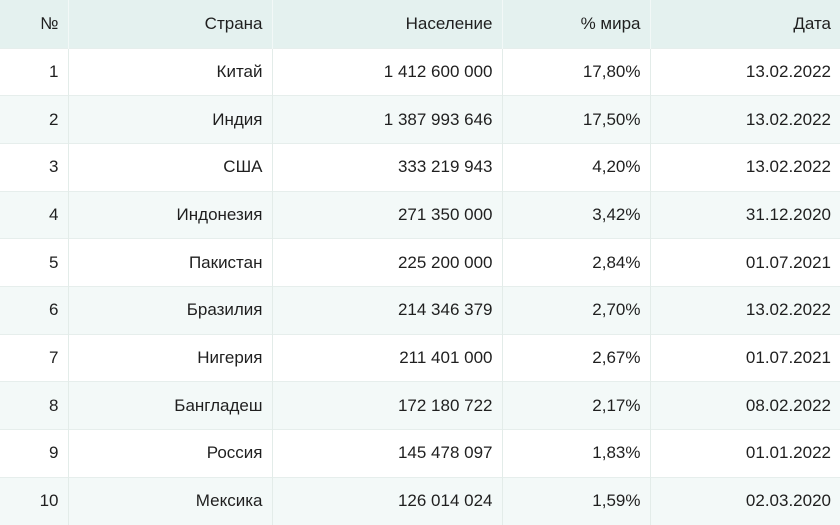  I want to click on cell-num: 9, so click(34, 453).